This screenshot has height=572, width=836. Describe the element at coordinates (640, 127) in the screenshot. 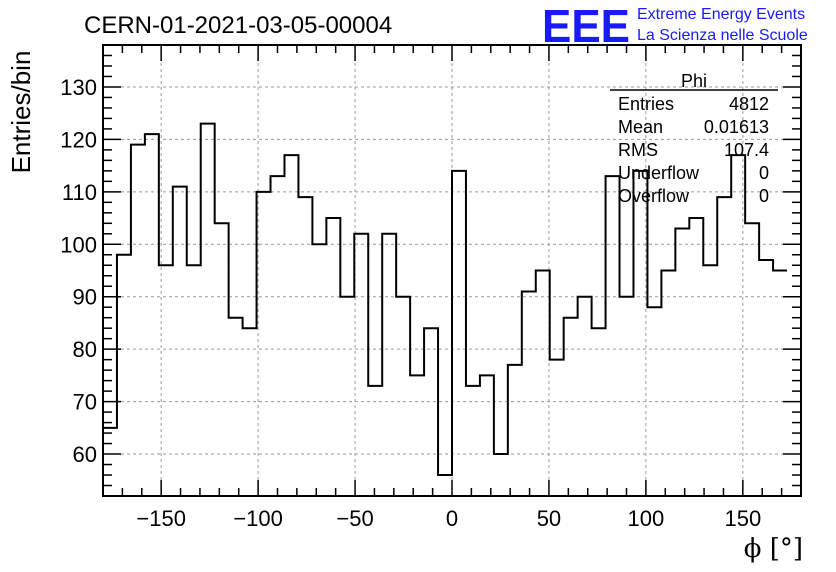

I see `stats-label-mean: Mean` at that location.